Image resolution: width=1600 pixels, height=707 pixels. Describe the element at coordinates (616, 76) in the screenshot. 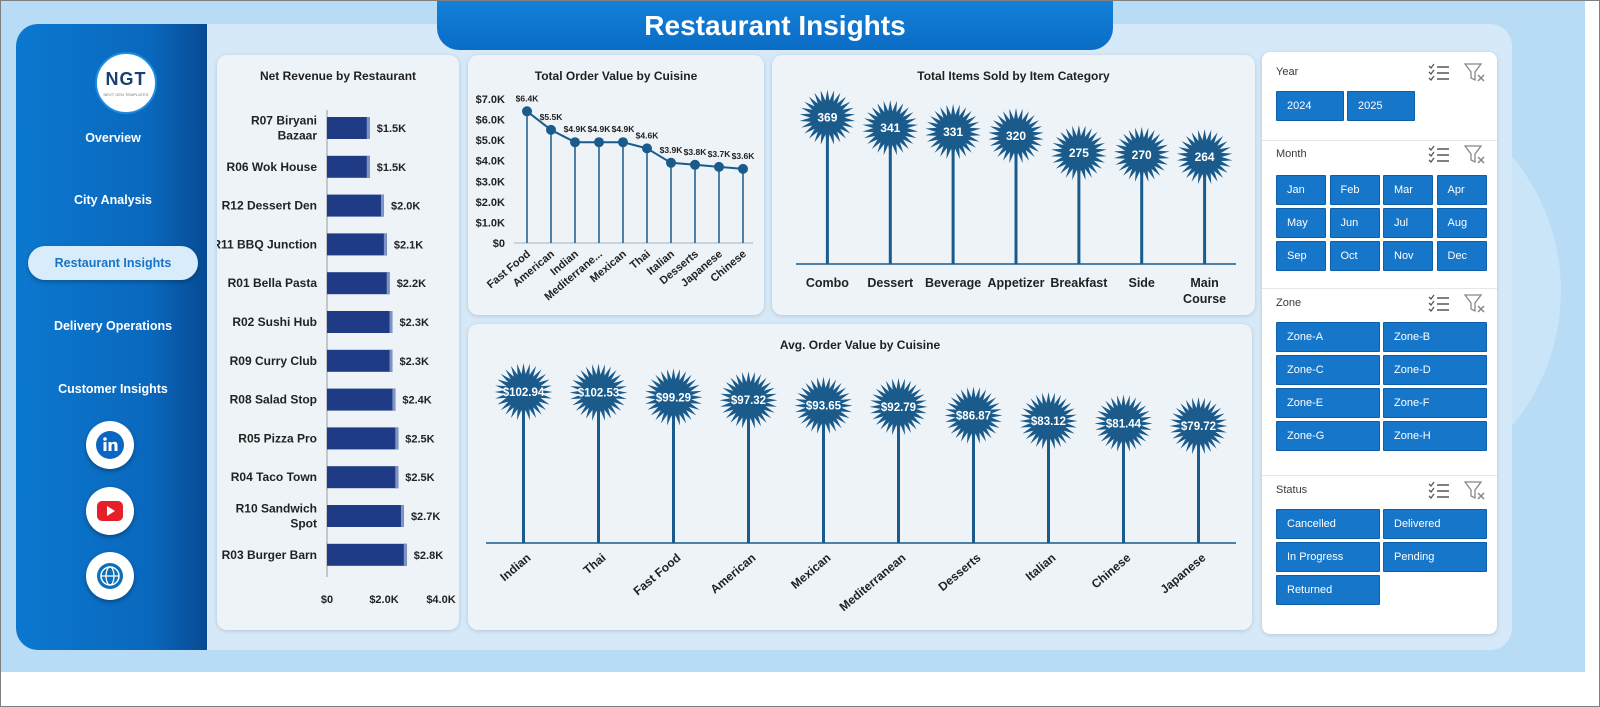

I see `total-order-value-title: Total Order Value by Cuisine` at that location.